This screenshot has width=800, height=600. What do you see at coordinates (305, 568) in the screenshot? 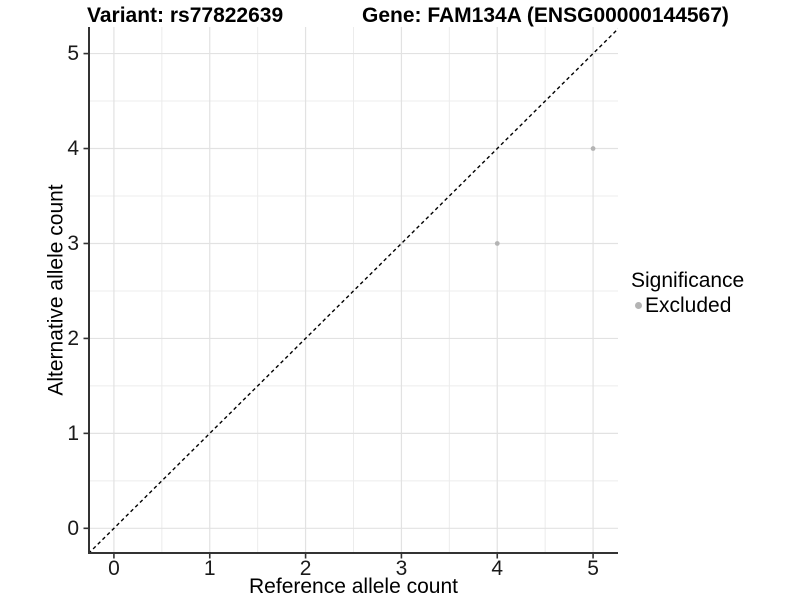
I see `x-tick-label: 2` at bounding box center [305, 568].